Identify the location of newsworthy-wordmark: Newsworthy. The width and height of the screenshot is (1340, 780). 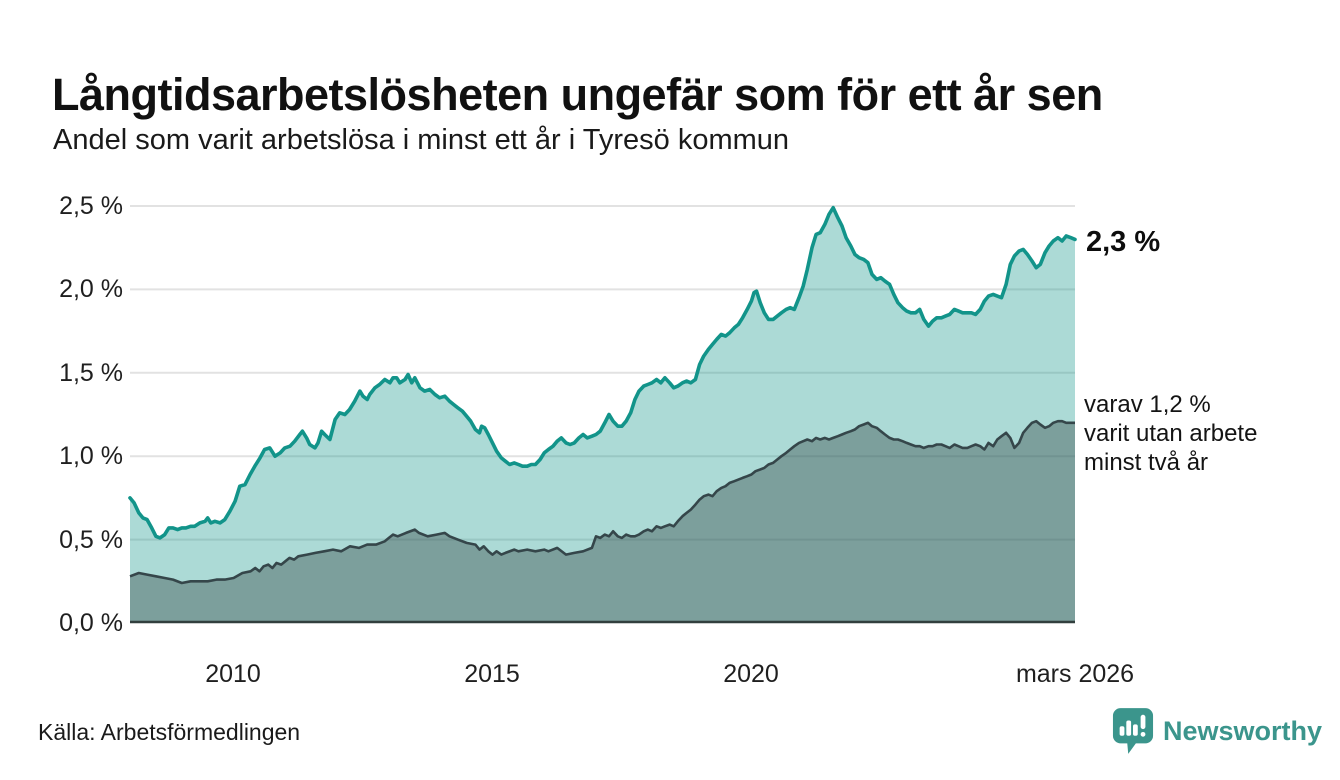
(1243, 730).